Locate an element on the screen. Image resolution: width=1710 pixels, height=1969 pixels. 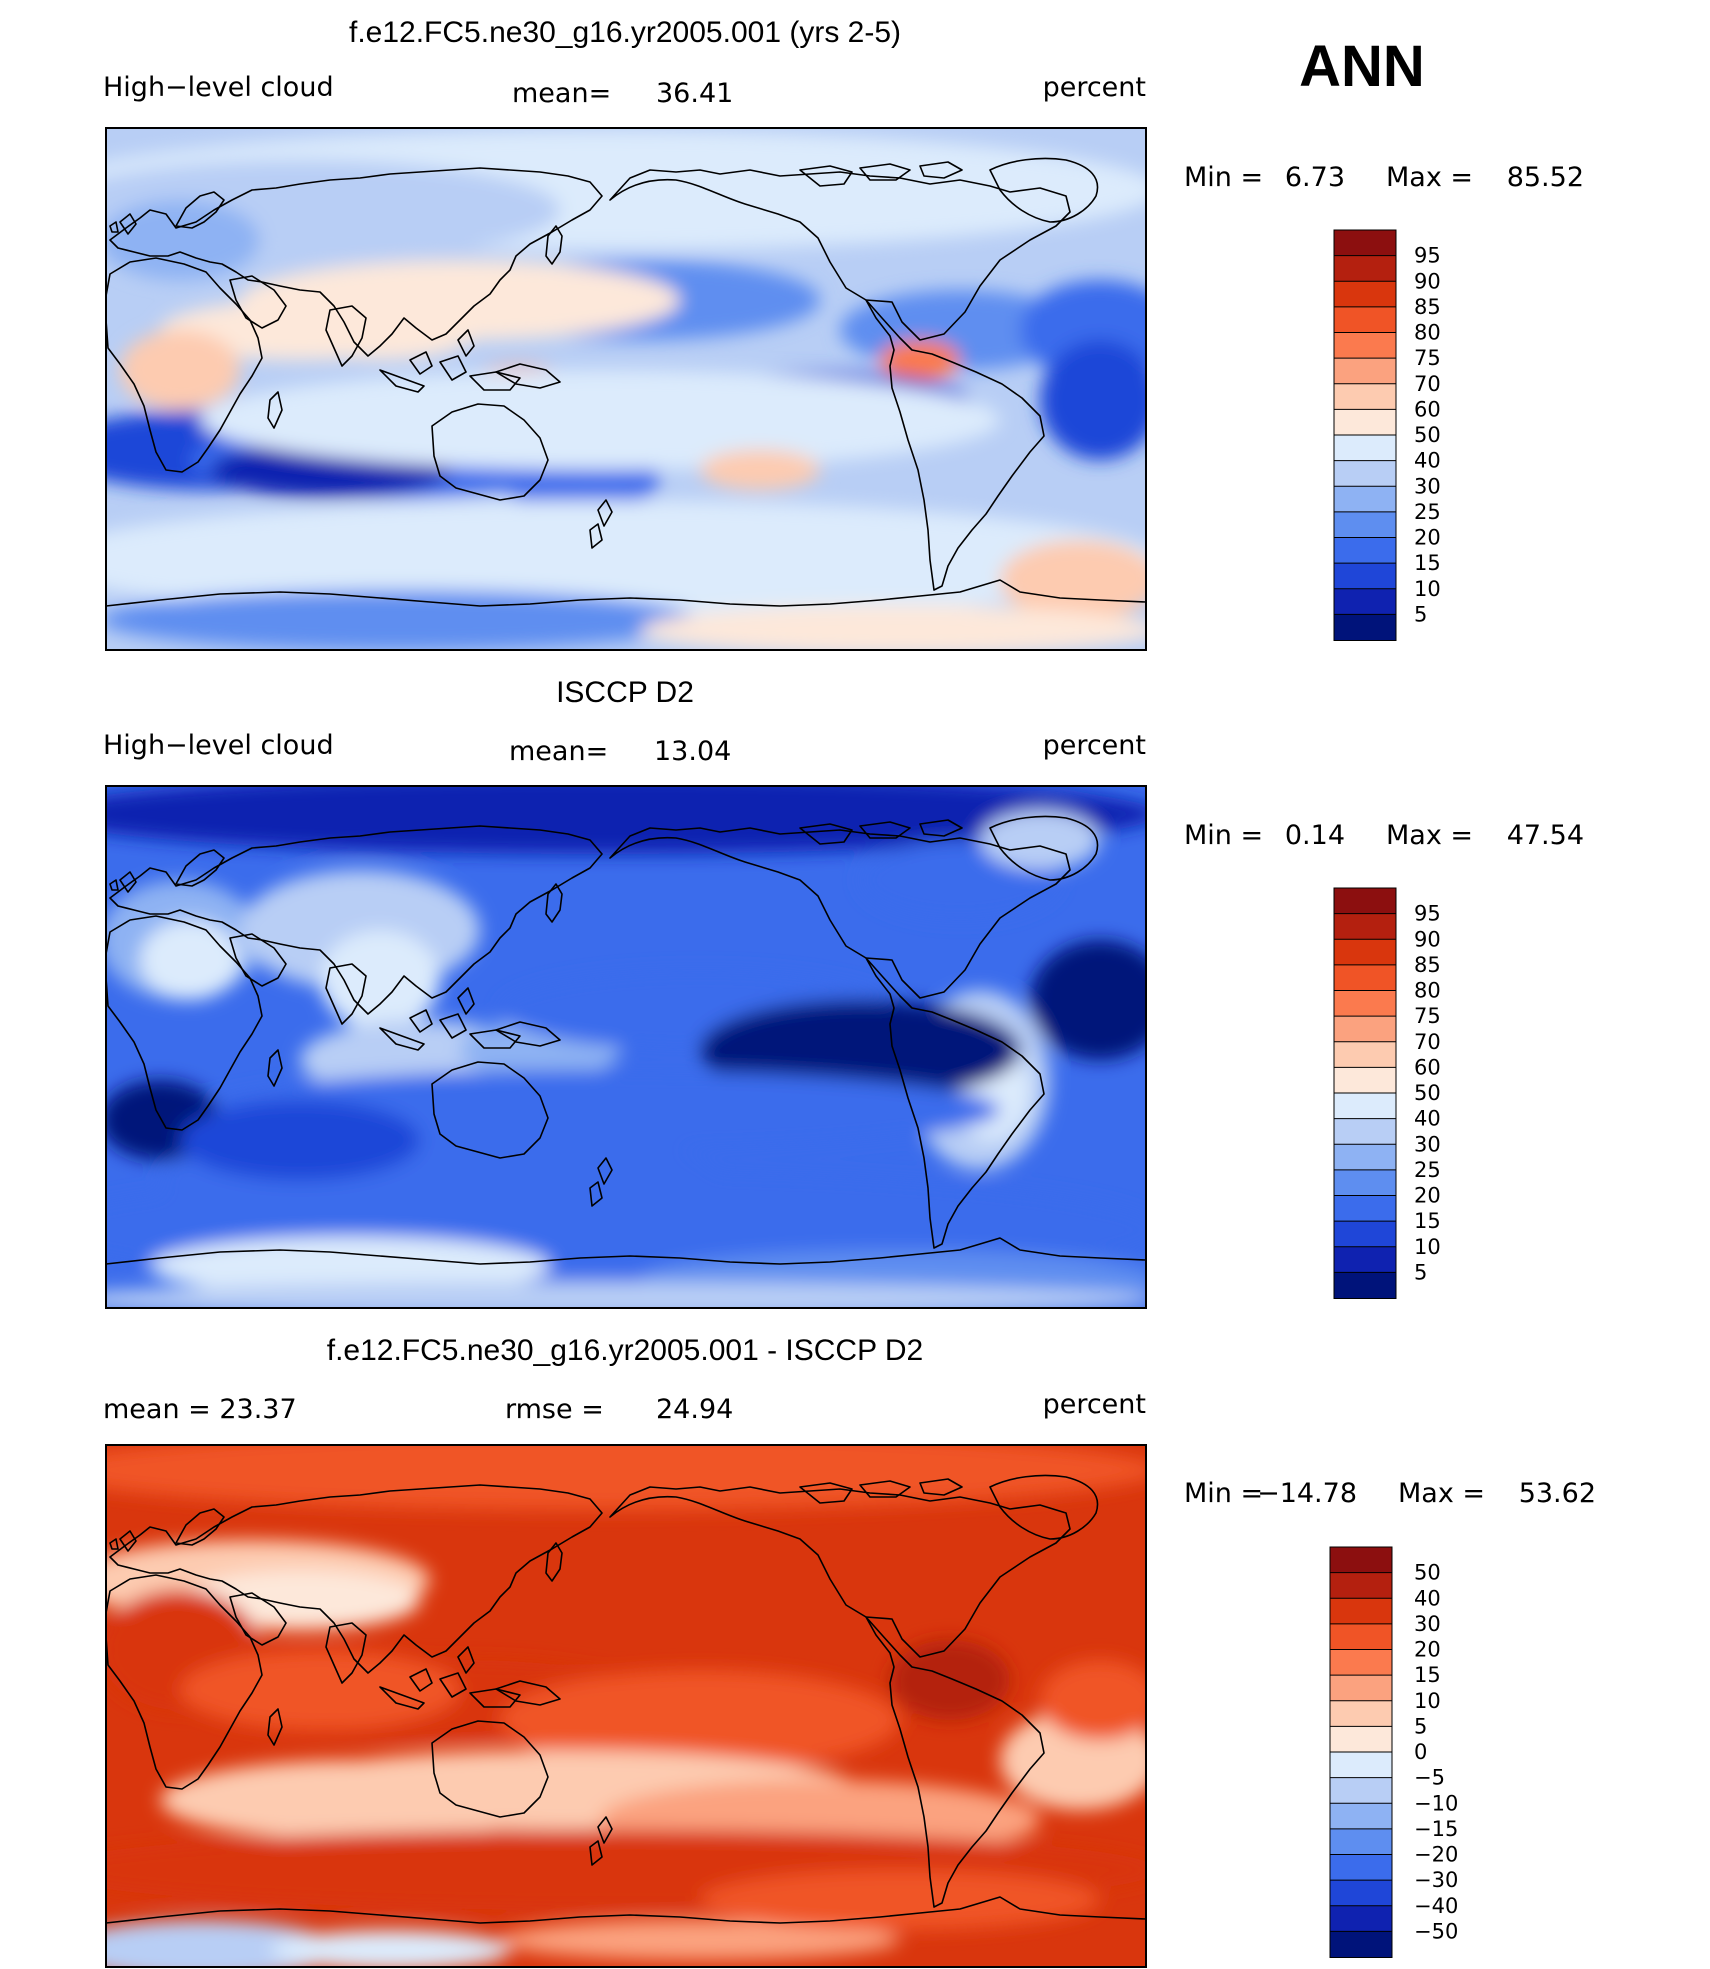
colorbar-tick-label: −50 is located at coordinates (1436, 1931).